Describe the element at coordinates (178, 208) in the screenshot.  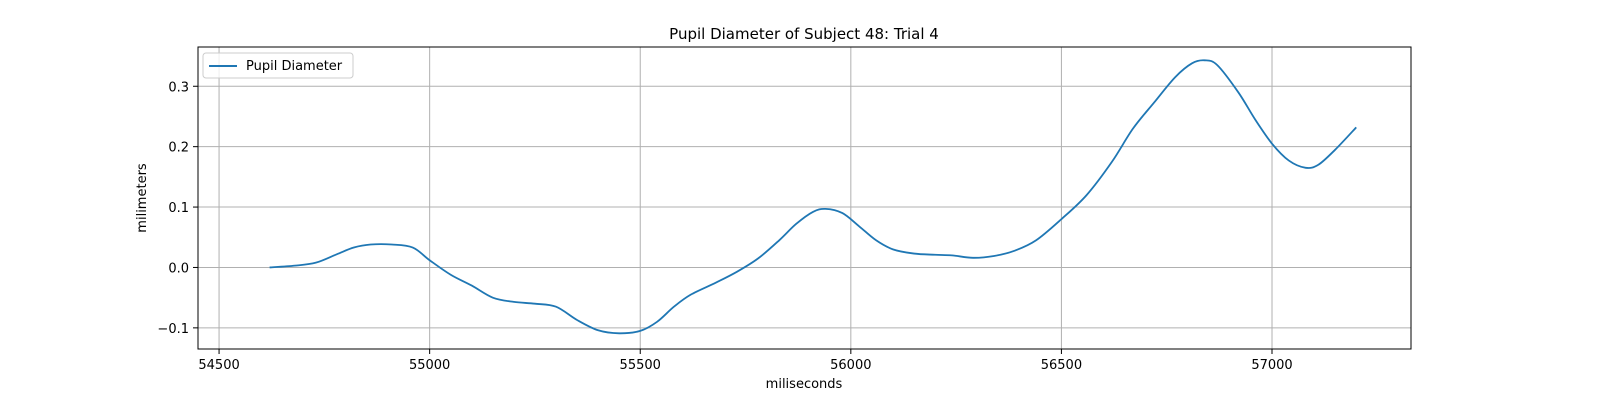
I see `y-tick-label: 0.1` at that location.